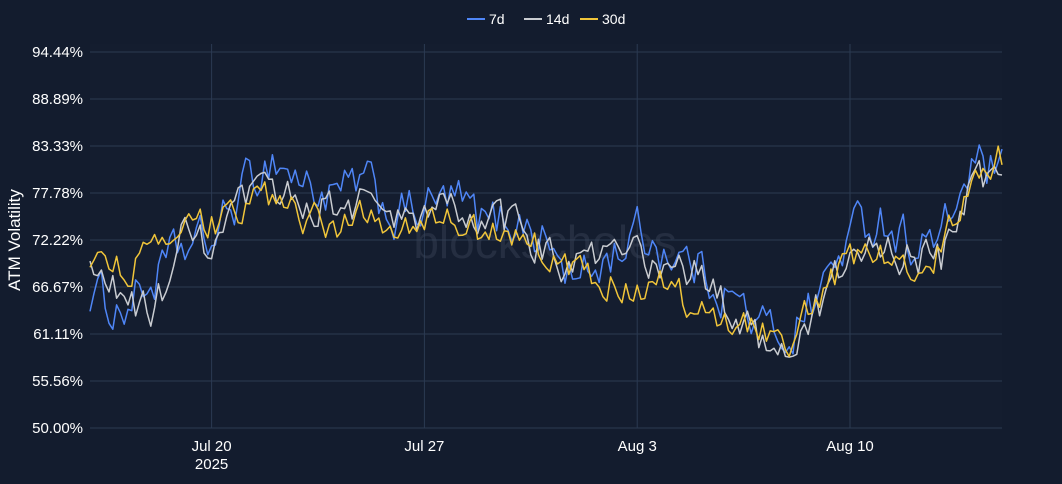 The height and width of the screenshot is (484, 1062). What do you see at coordinates (57, 381) in the screenshot?
I see `y-tick-label: 55.56%` at bounding box center [57, 381].